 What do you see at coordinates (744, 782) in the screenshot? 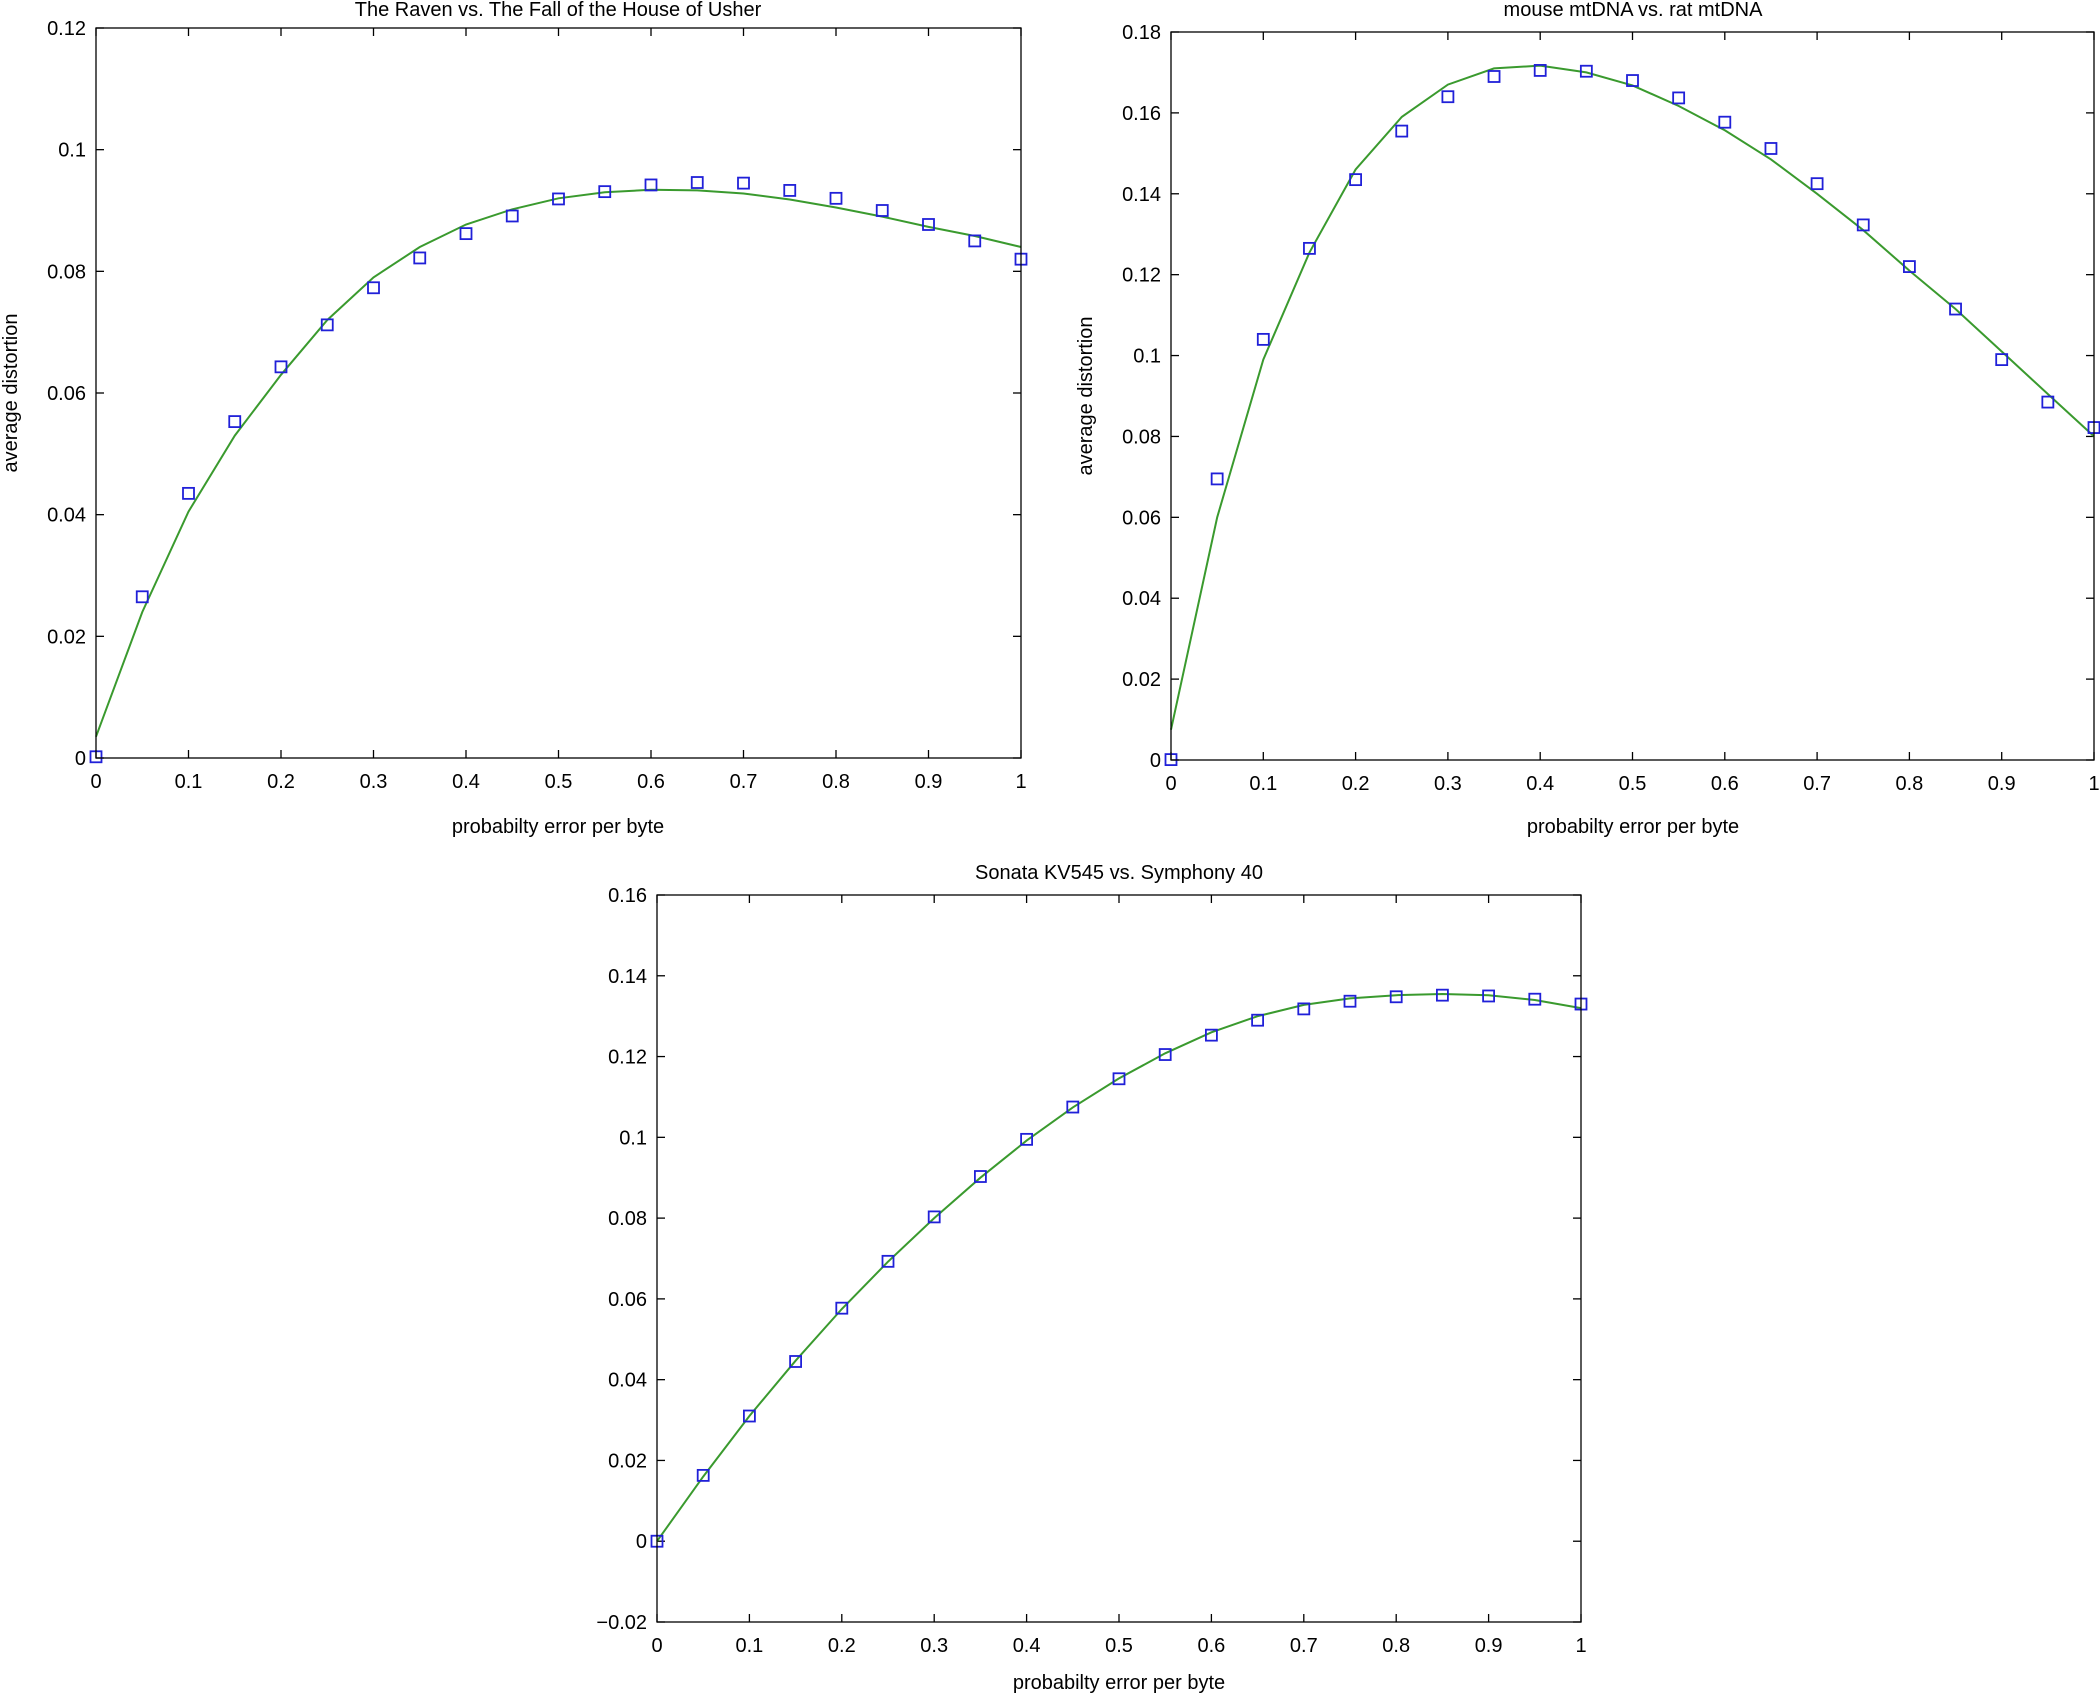
I see `x-tick-label: 0.7` at bounding box center [744, 782].